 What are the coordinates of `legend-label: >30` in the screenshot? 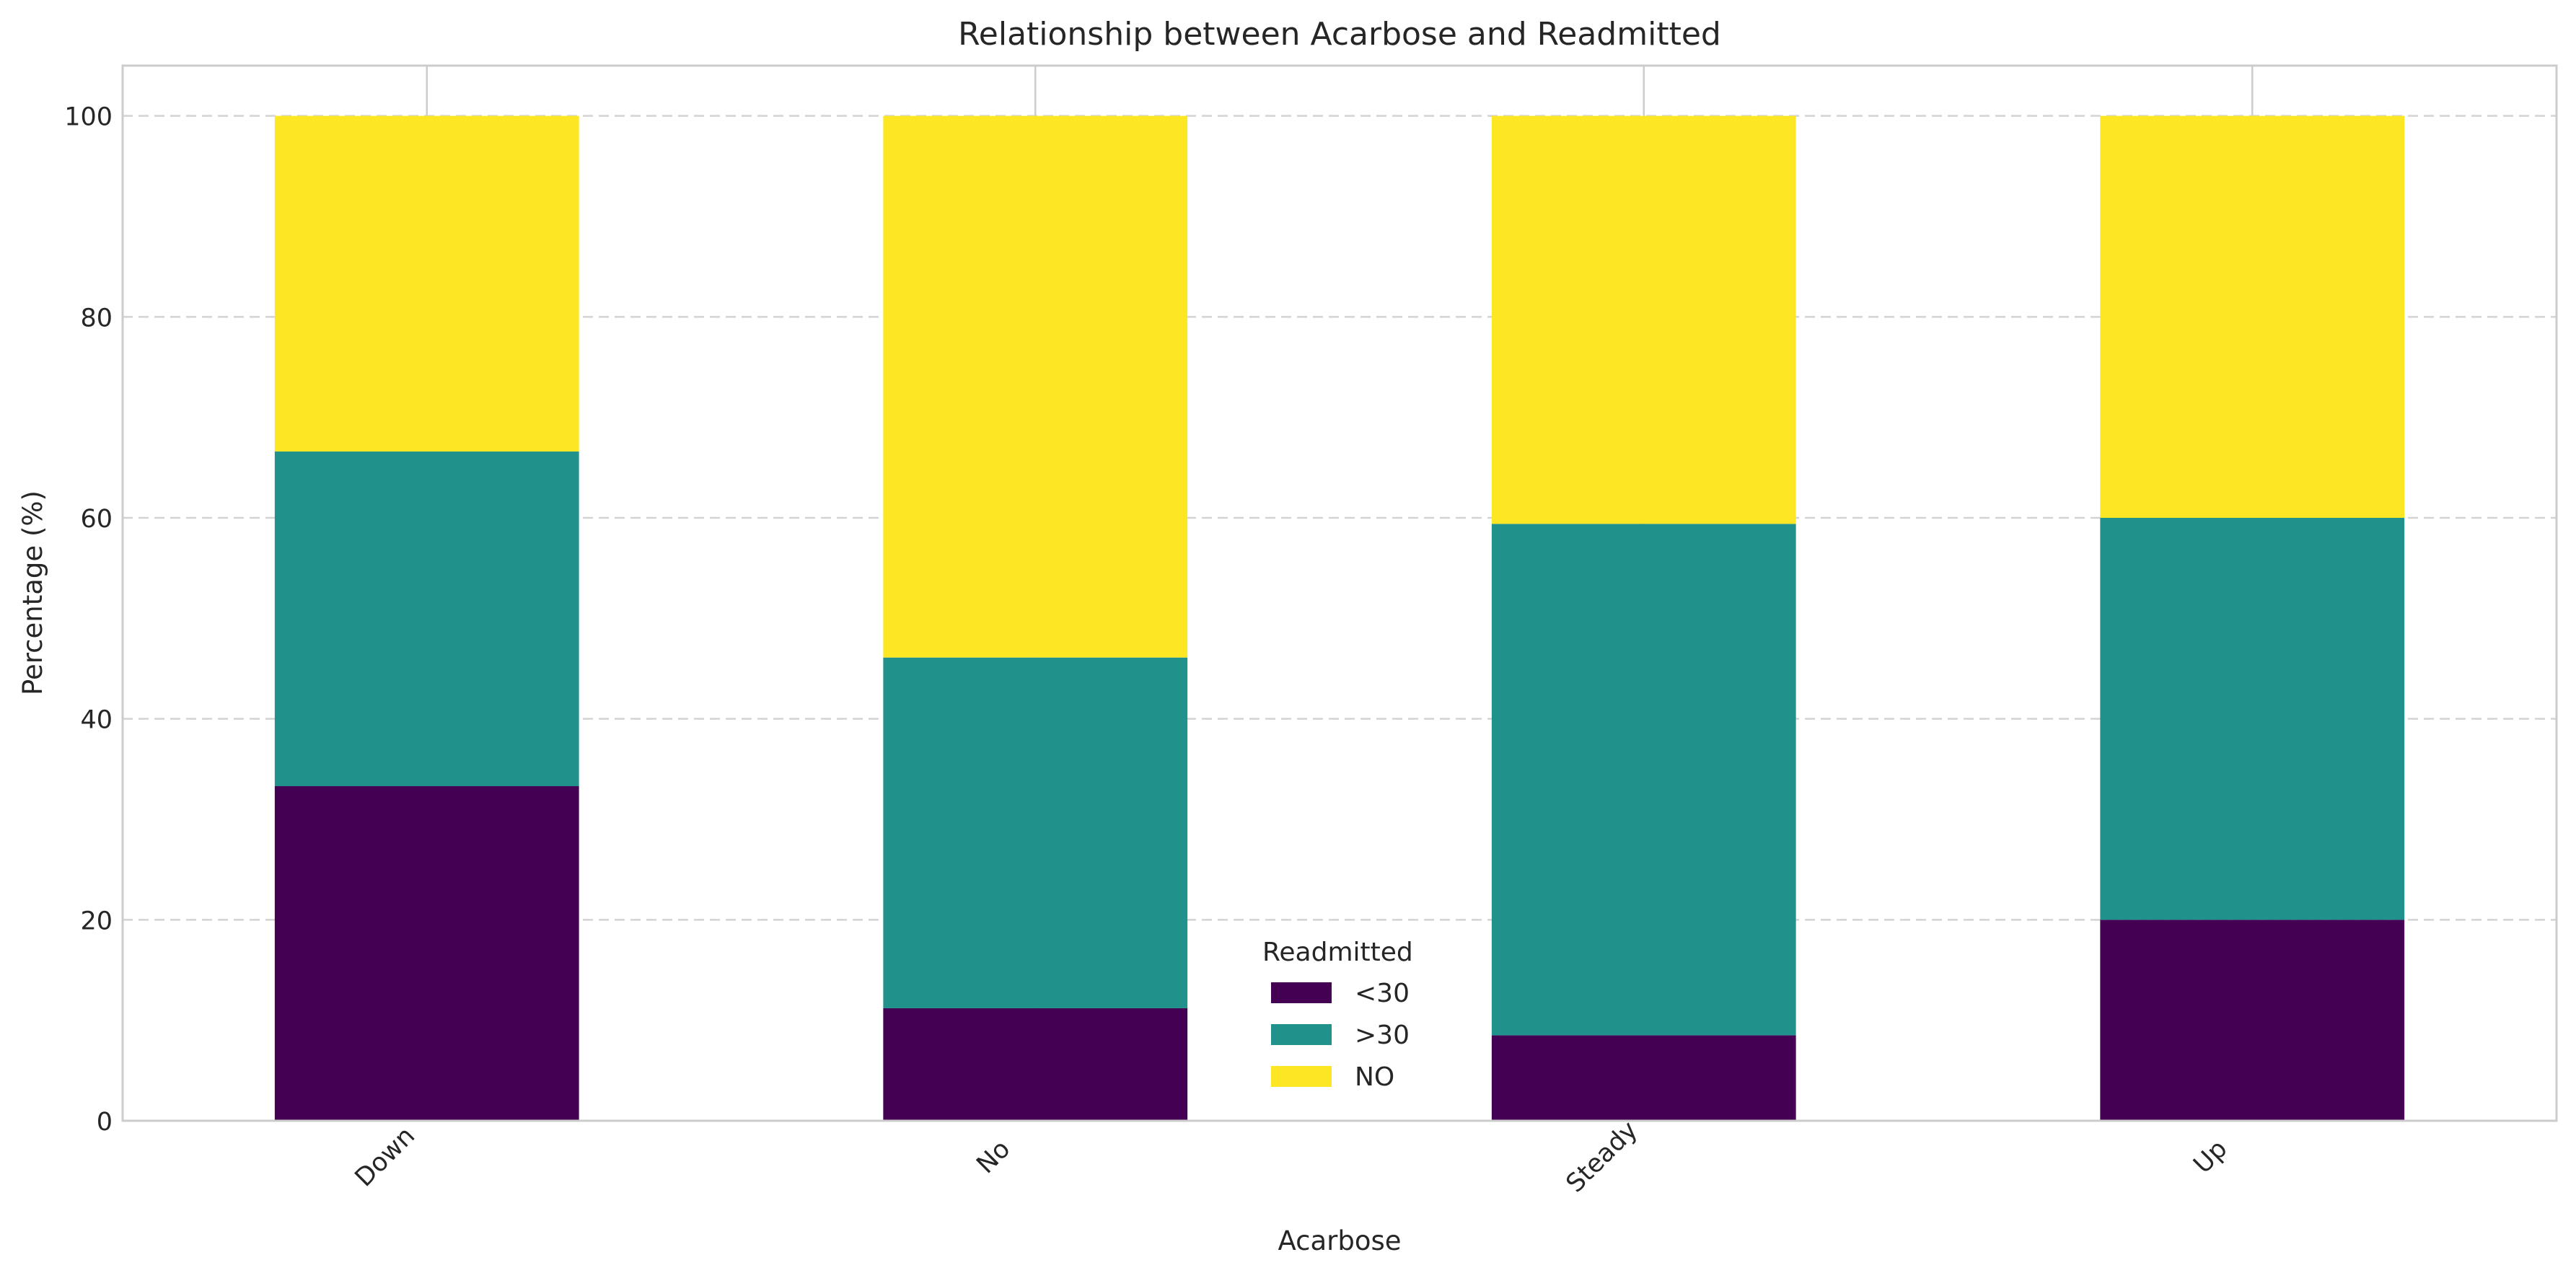 It's located at (1382, 1035).